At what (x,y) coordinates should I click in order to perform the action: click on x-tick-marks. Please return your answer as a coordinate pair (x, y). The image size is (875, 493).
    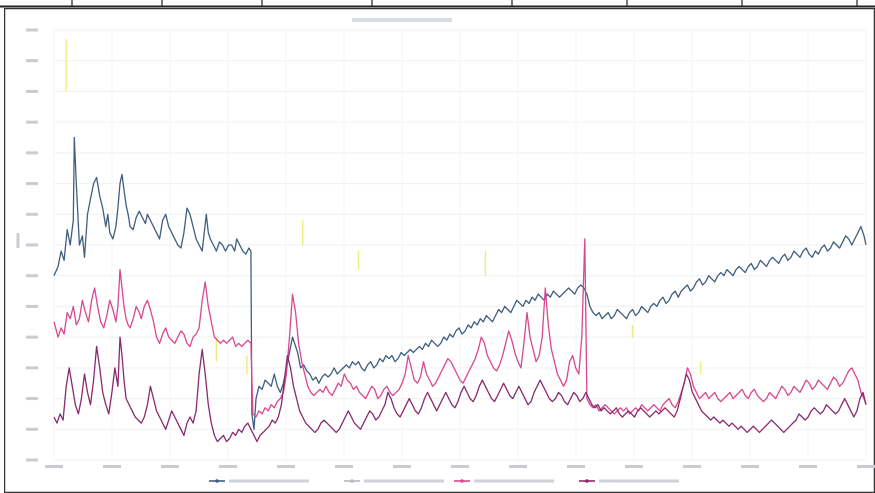
    Looking at the image, I should click on (460, 466).